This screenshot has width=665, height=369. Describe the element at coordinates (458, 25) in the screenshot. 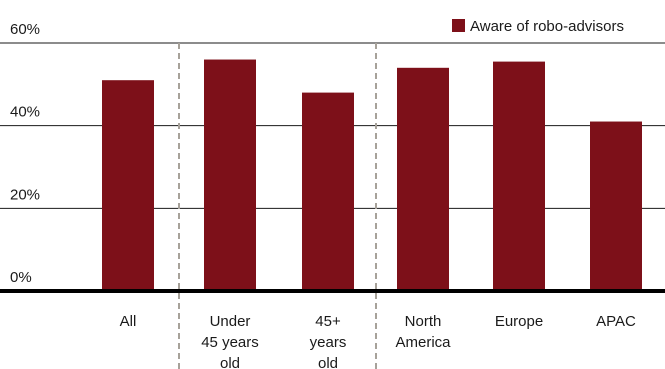

I see `legend-swatch` at that location.